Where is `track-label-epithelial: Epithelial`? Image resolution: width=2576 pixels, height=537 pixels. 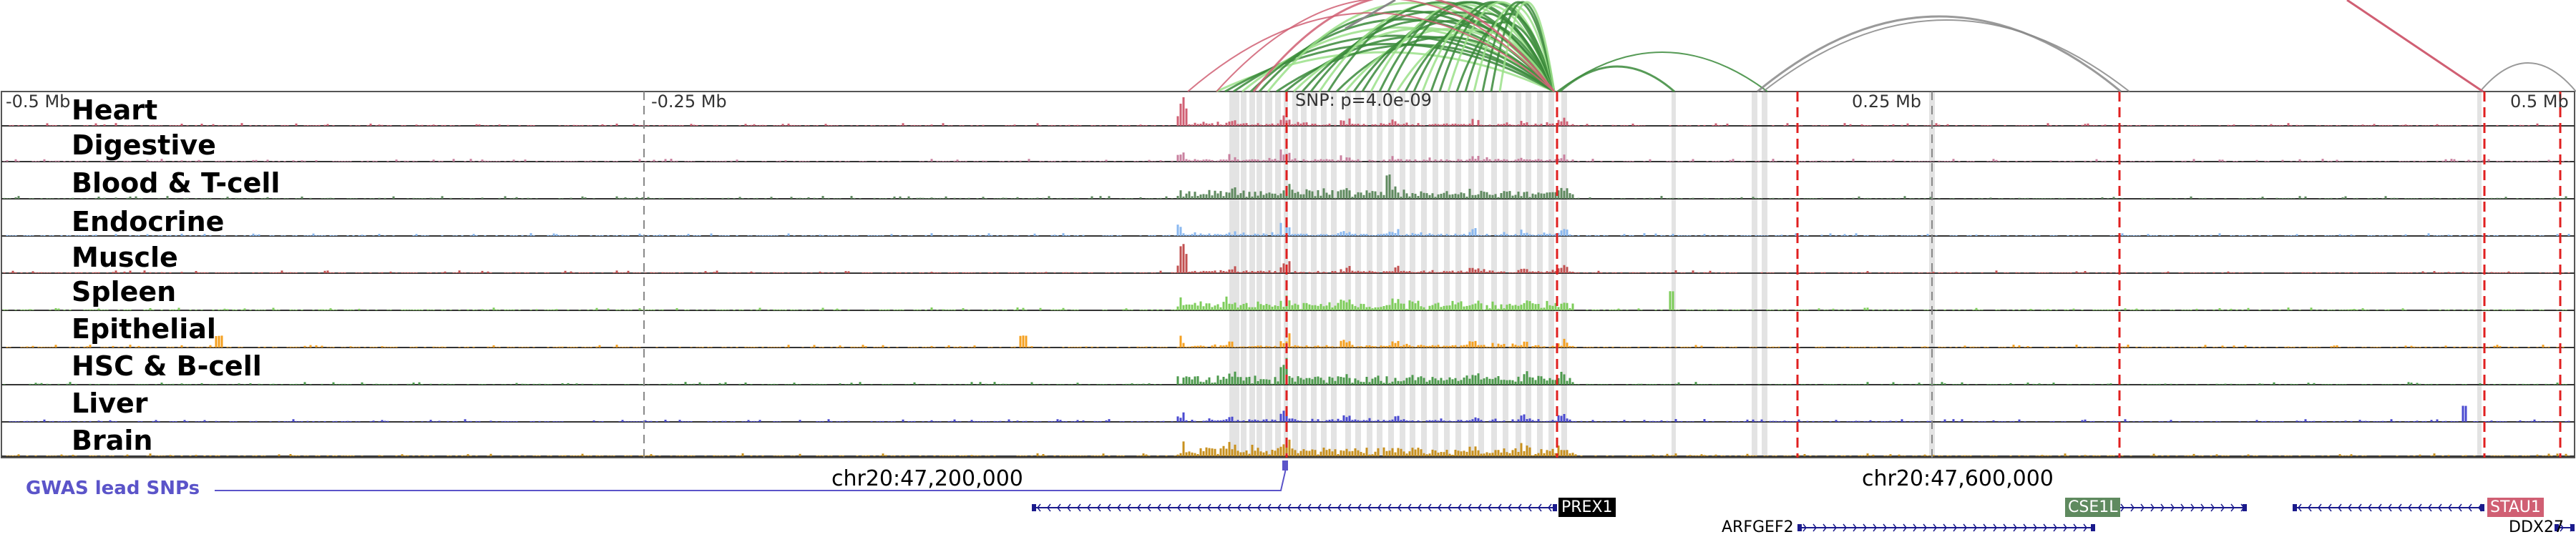 track-label-epithelial: Epithelial is located at coordinates (144, 329).